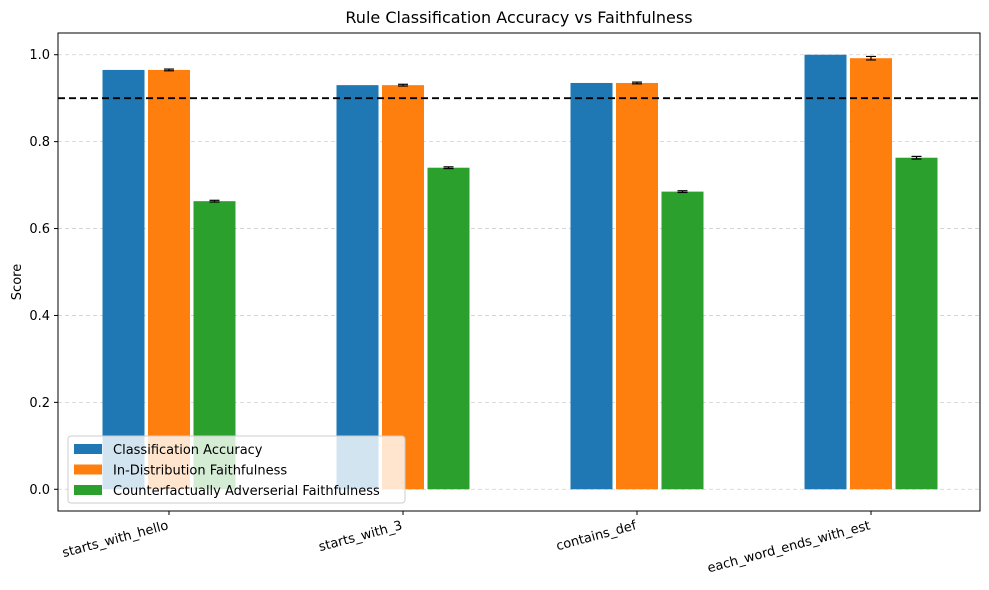 The width and height of the screenshot is (989, 590). Describe the element at coordinates (188, 450) in the screenshot. I see `legend-label: Classification Accuracy` at that location.